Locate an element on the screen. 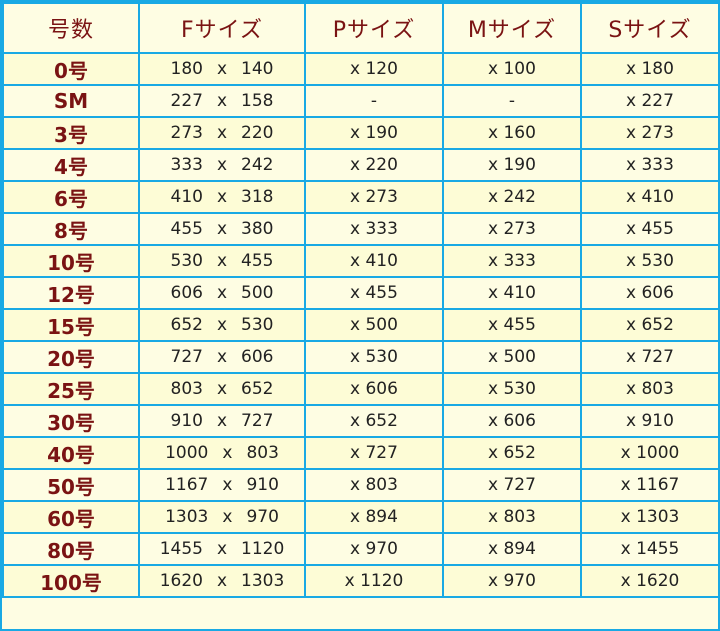 This screenshot has width=720, height=631. size-number-cell: 15号 is located at coordinates (71, 325).